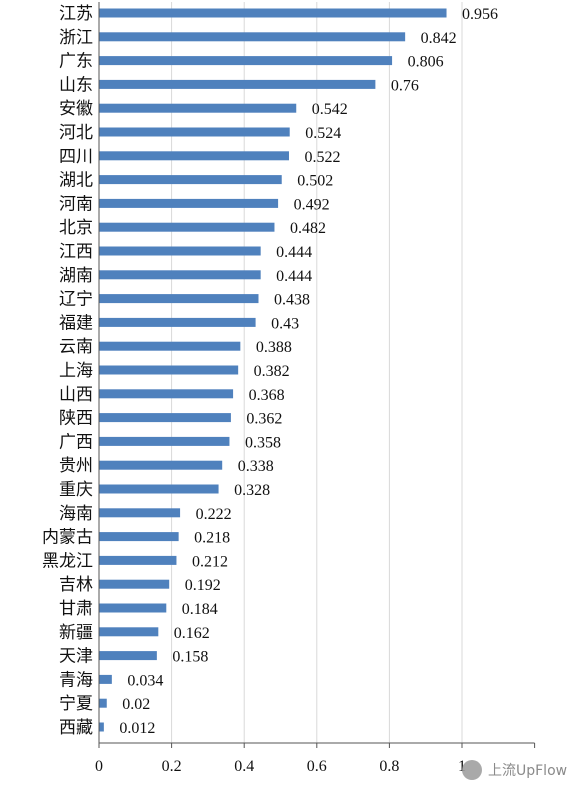 Image resolution: width=588 pixels, height=796 pixels. Describe the element at coordinates (76, 38) in the screenshot. I see `category-label: 浙江` at that location.